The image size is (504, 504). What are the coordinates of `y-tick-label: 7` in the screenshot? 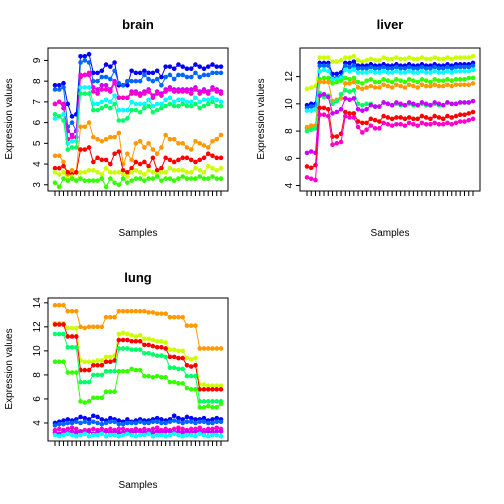 It's located at (37, 102).